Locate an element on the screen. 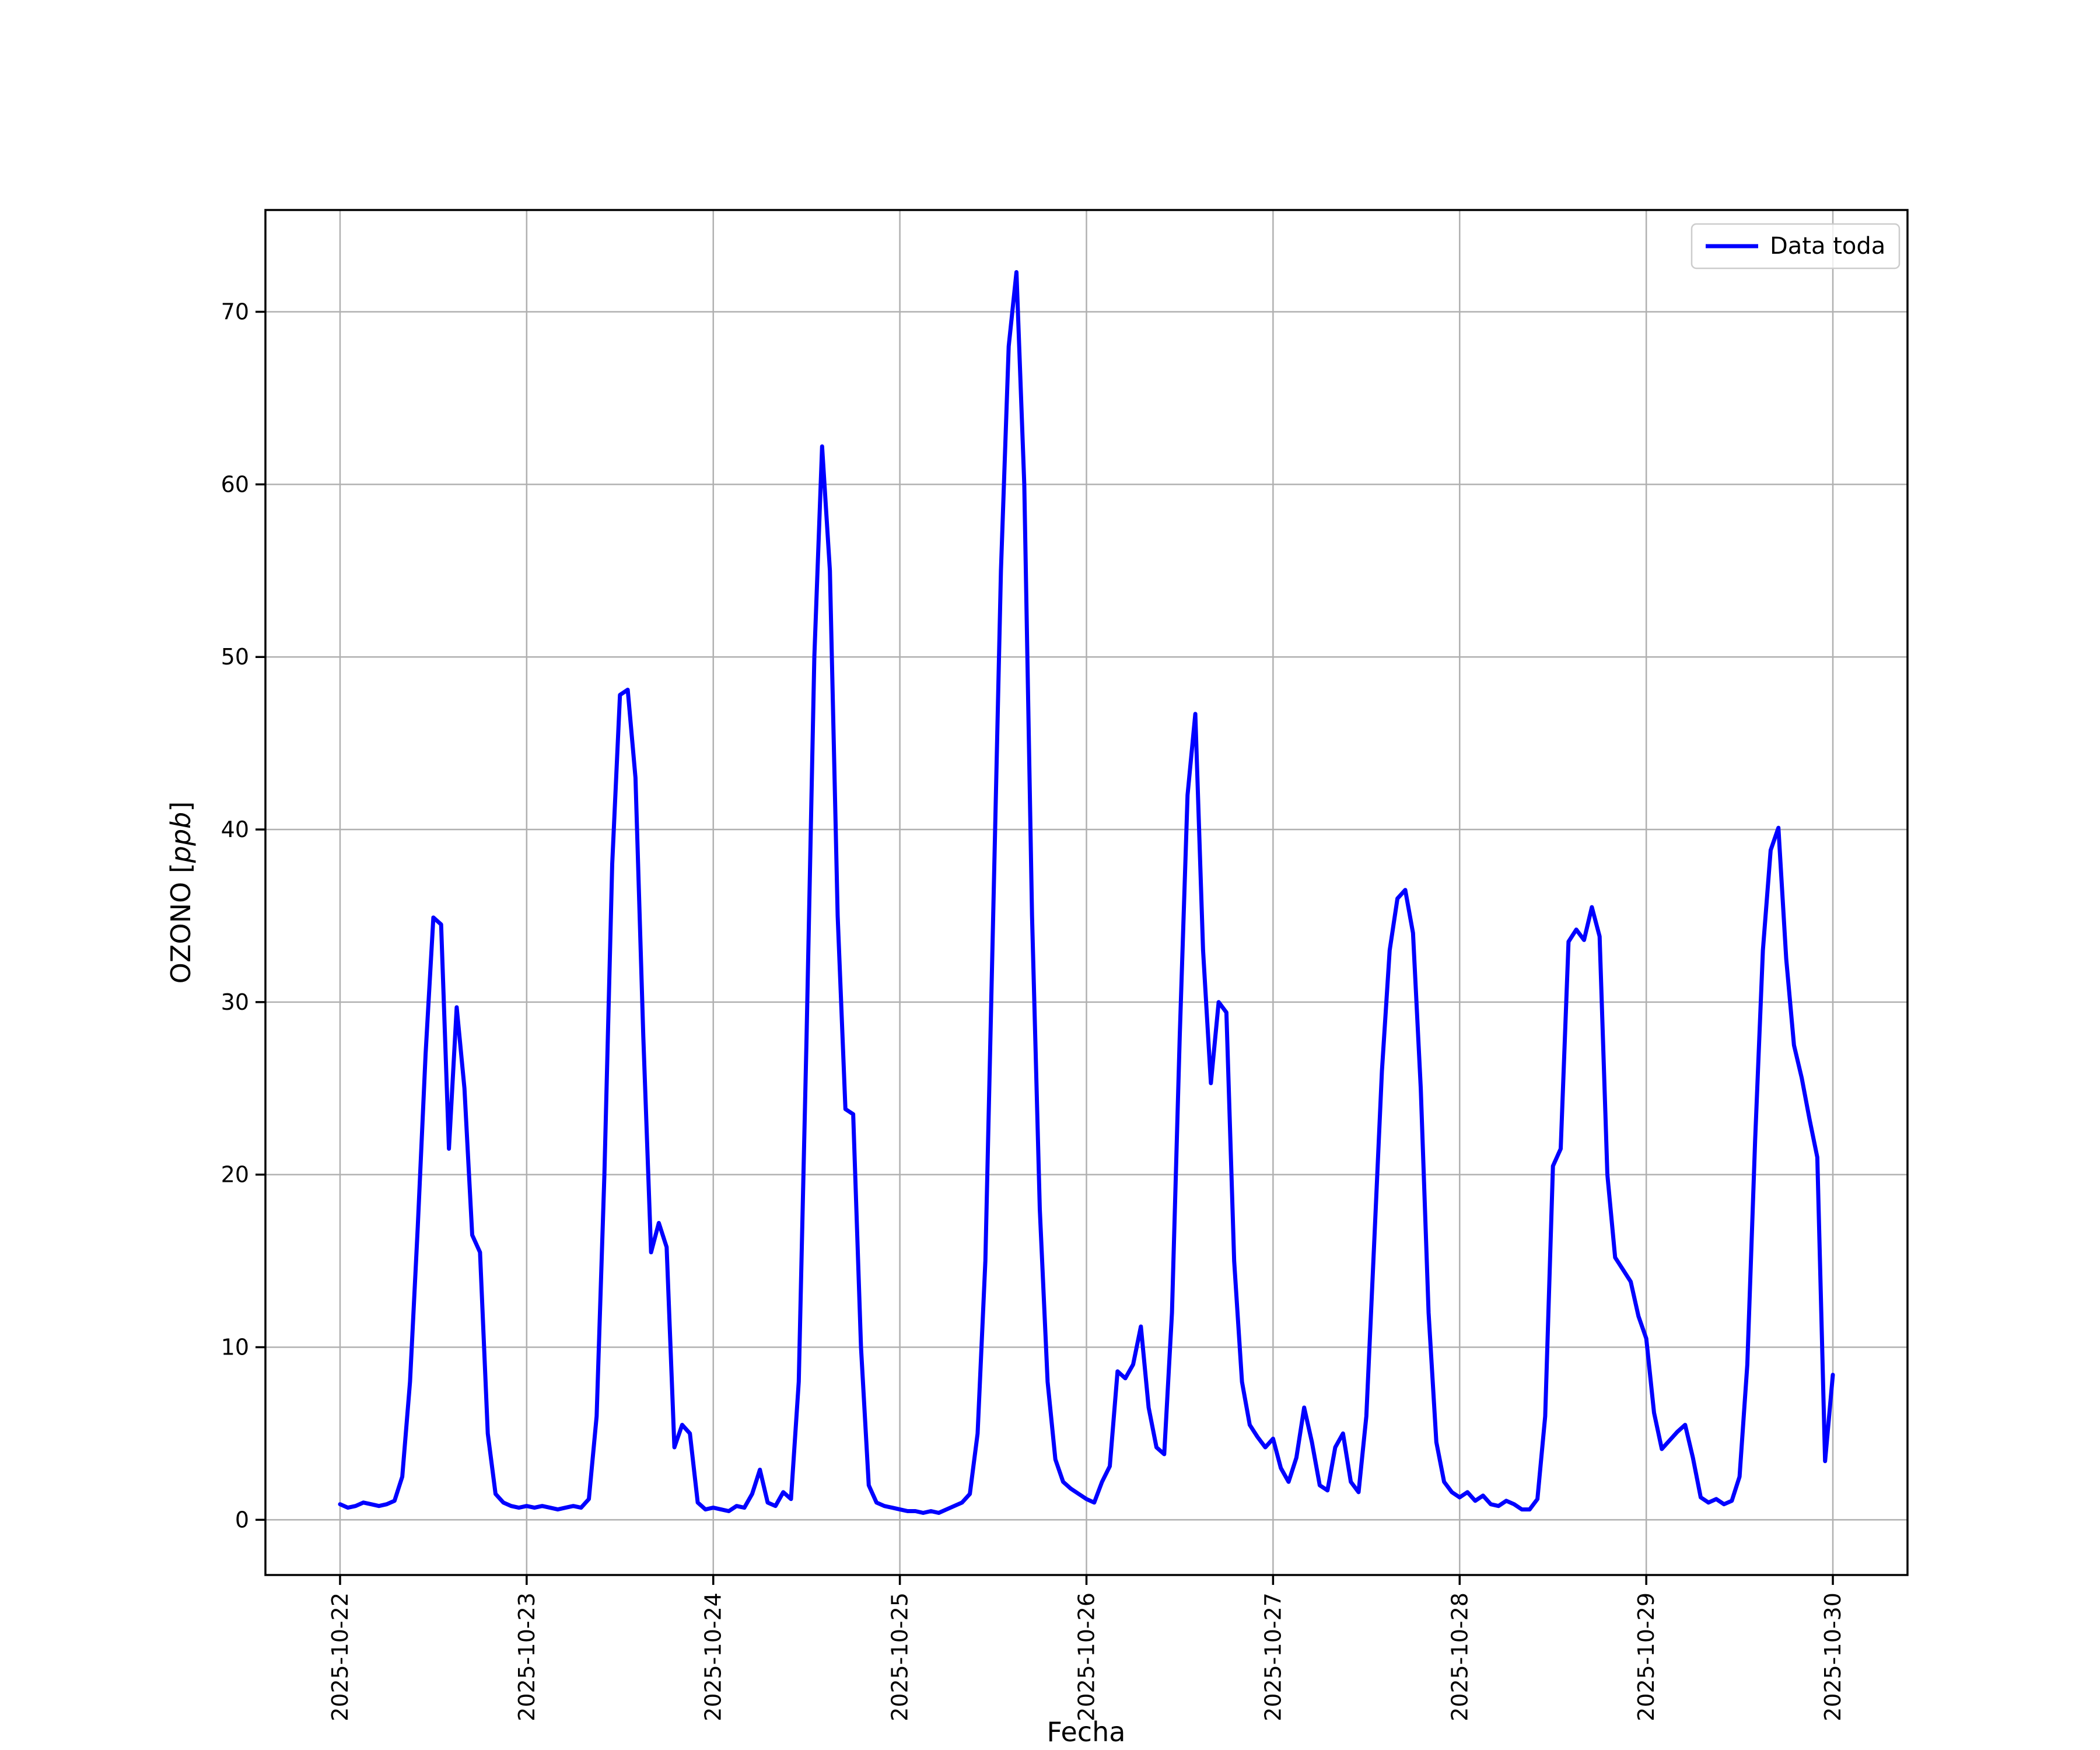 This screenshot has width=2100, height=1750. y-tick-label: 20 is located at coordinates (235, 1175).